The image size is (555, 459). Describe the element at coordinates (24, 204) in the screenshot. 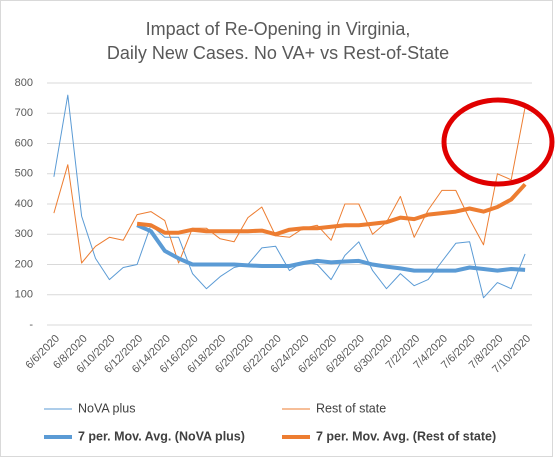

I see `y-tick-label: 400` at that location.